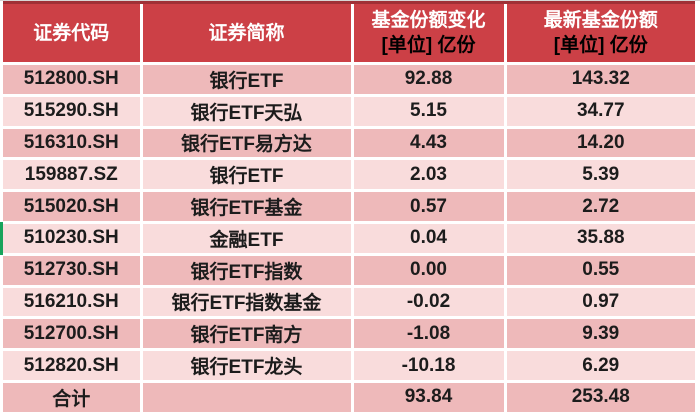  Describe the element at coordinates (427, 110) in the screenshot. I see `share-change-cell: 5.15` at that location.